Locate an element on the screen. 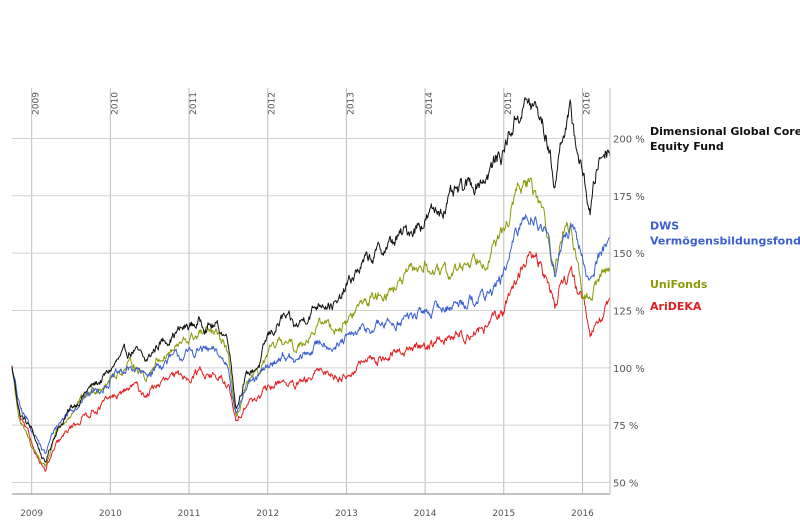  x-tick-label-top: 2012 is located at coordinates (273, 103).